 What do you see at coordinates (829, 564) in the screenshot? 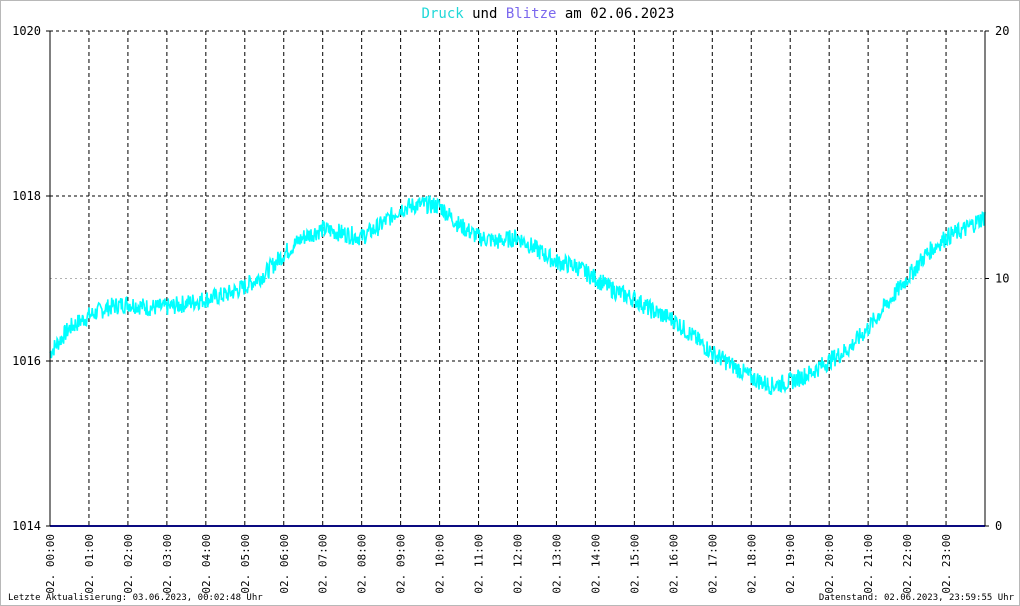
I see `x-tick-label: 02. 20:00` at bounding box center [829, 564].